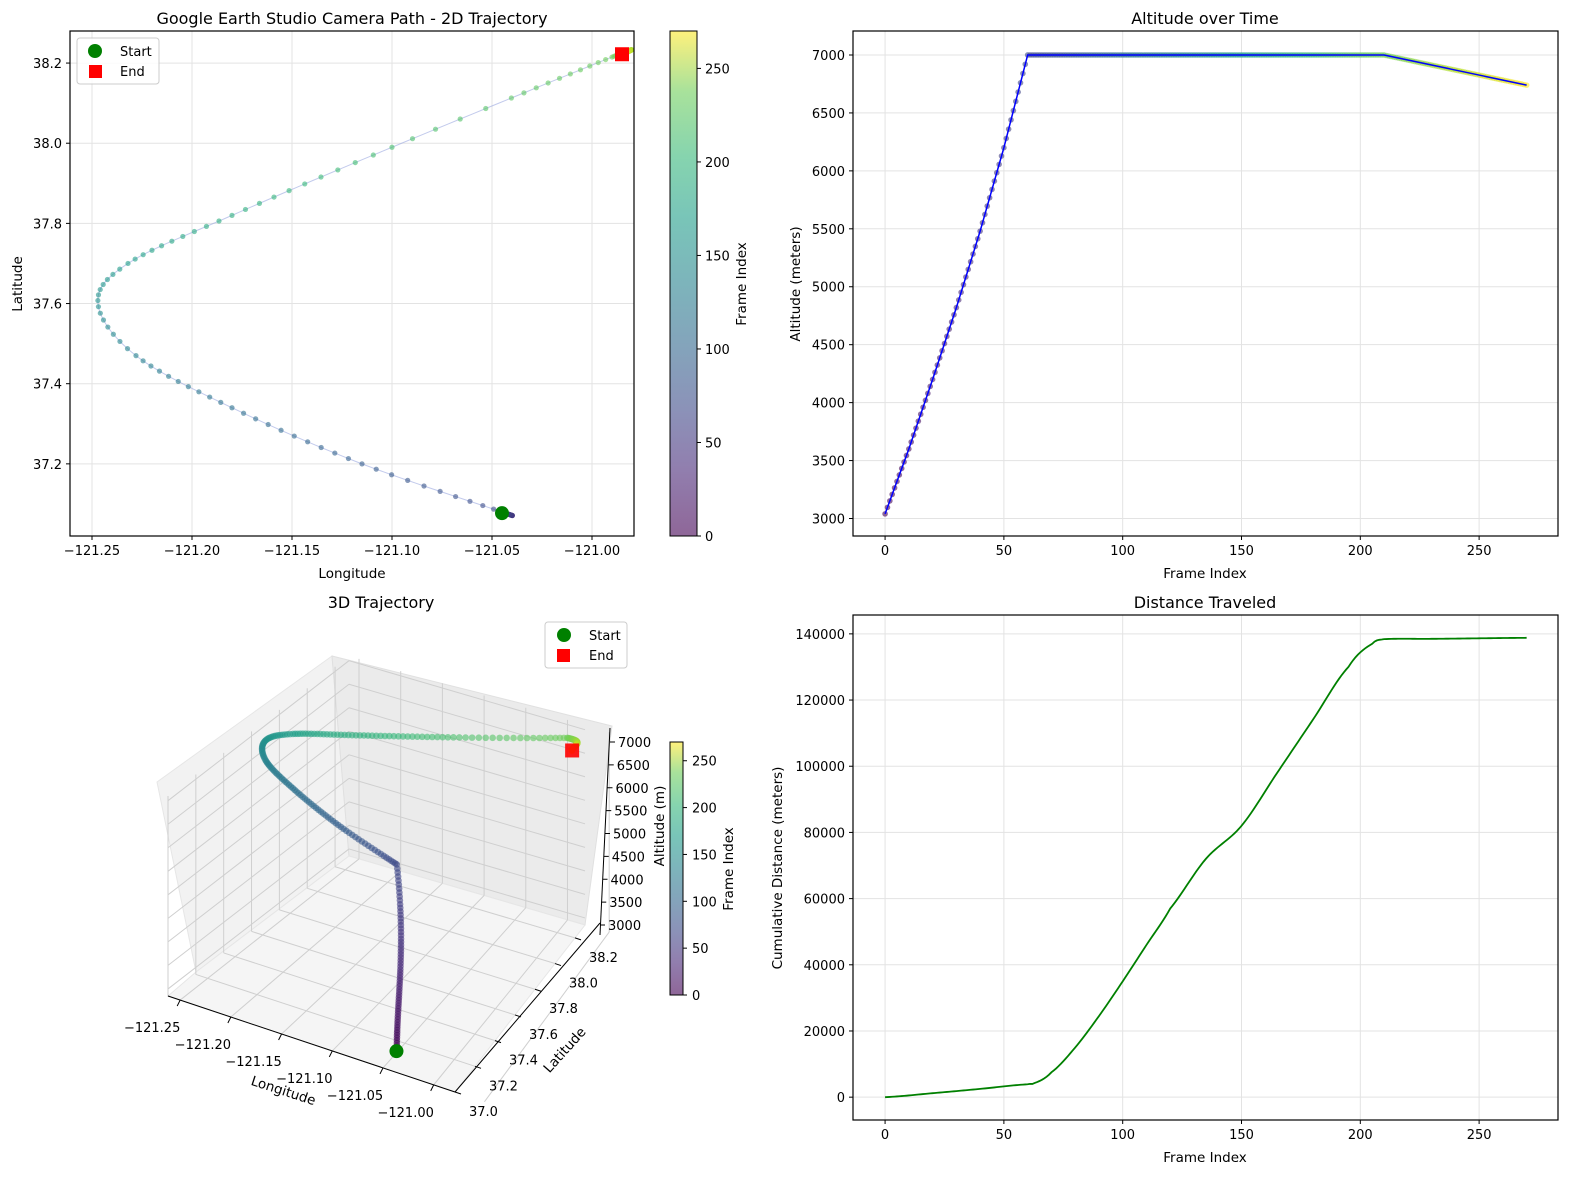  I want to click on tick-label-z: 4000, so click(627, 880).